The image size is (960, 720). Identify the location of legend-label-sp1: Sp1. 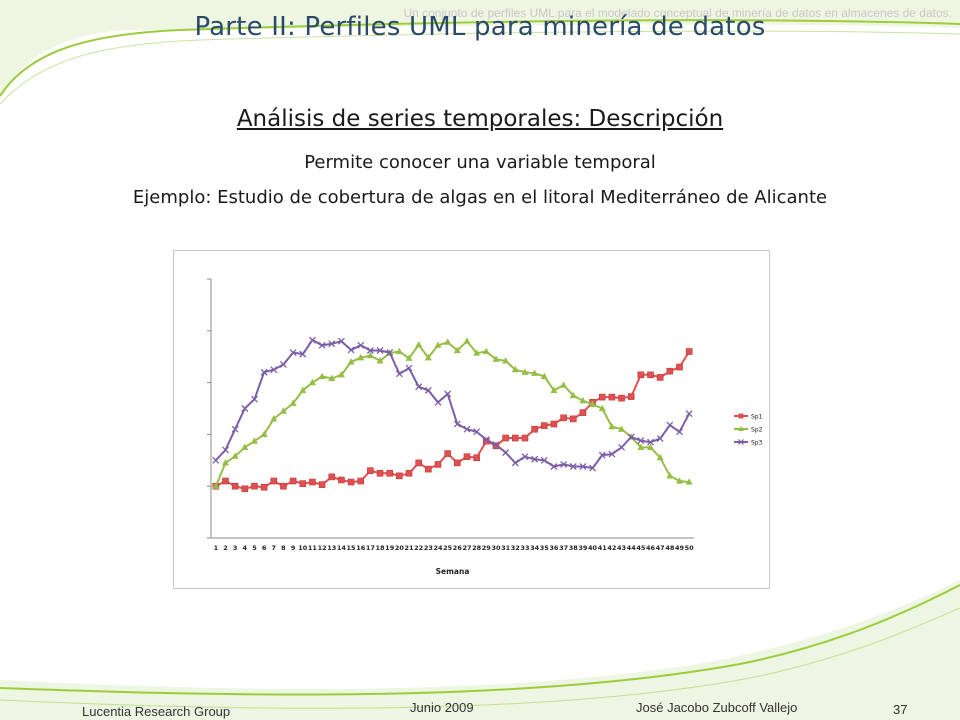
(757, 417).